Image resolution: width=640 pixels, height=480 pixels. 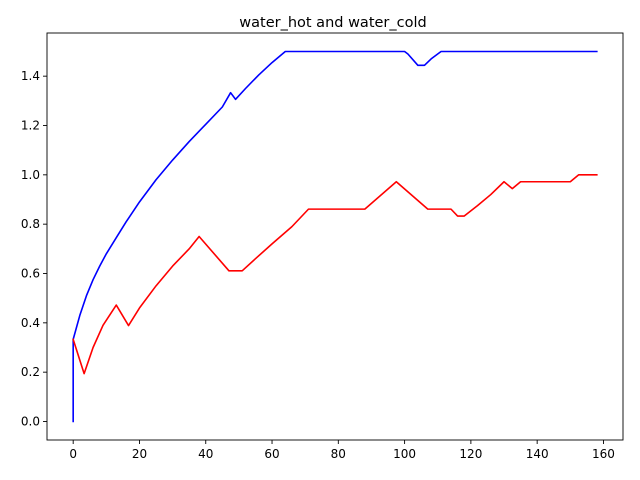 What do you see at coordinates (30, 126) in the screenshot?
I see `y-tick-label: 1.2` at bounding box center [30, 126].